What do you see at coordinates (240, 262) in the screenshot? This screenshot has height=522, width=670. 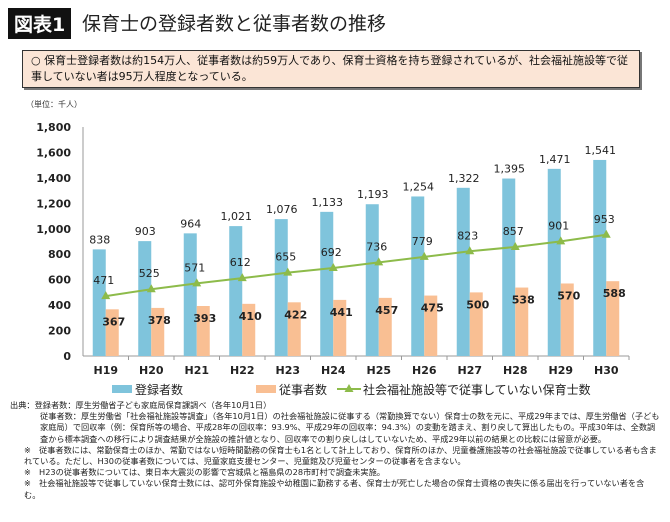 I see `label-not-employed: 612` at bounding box center [240, 262].